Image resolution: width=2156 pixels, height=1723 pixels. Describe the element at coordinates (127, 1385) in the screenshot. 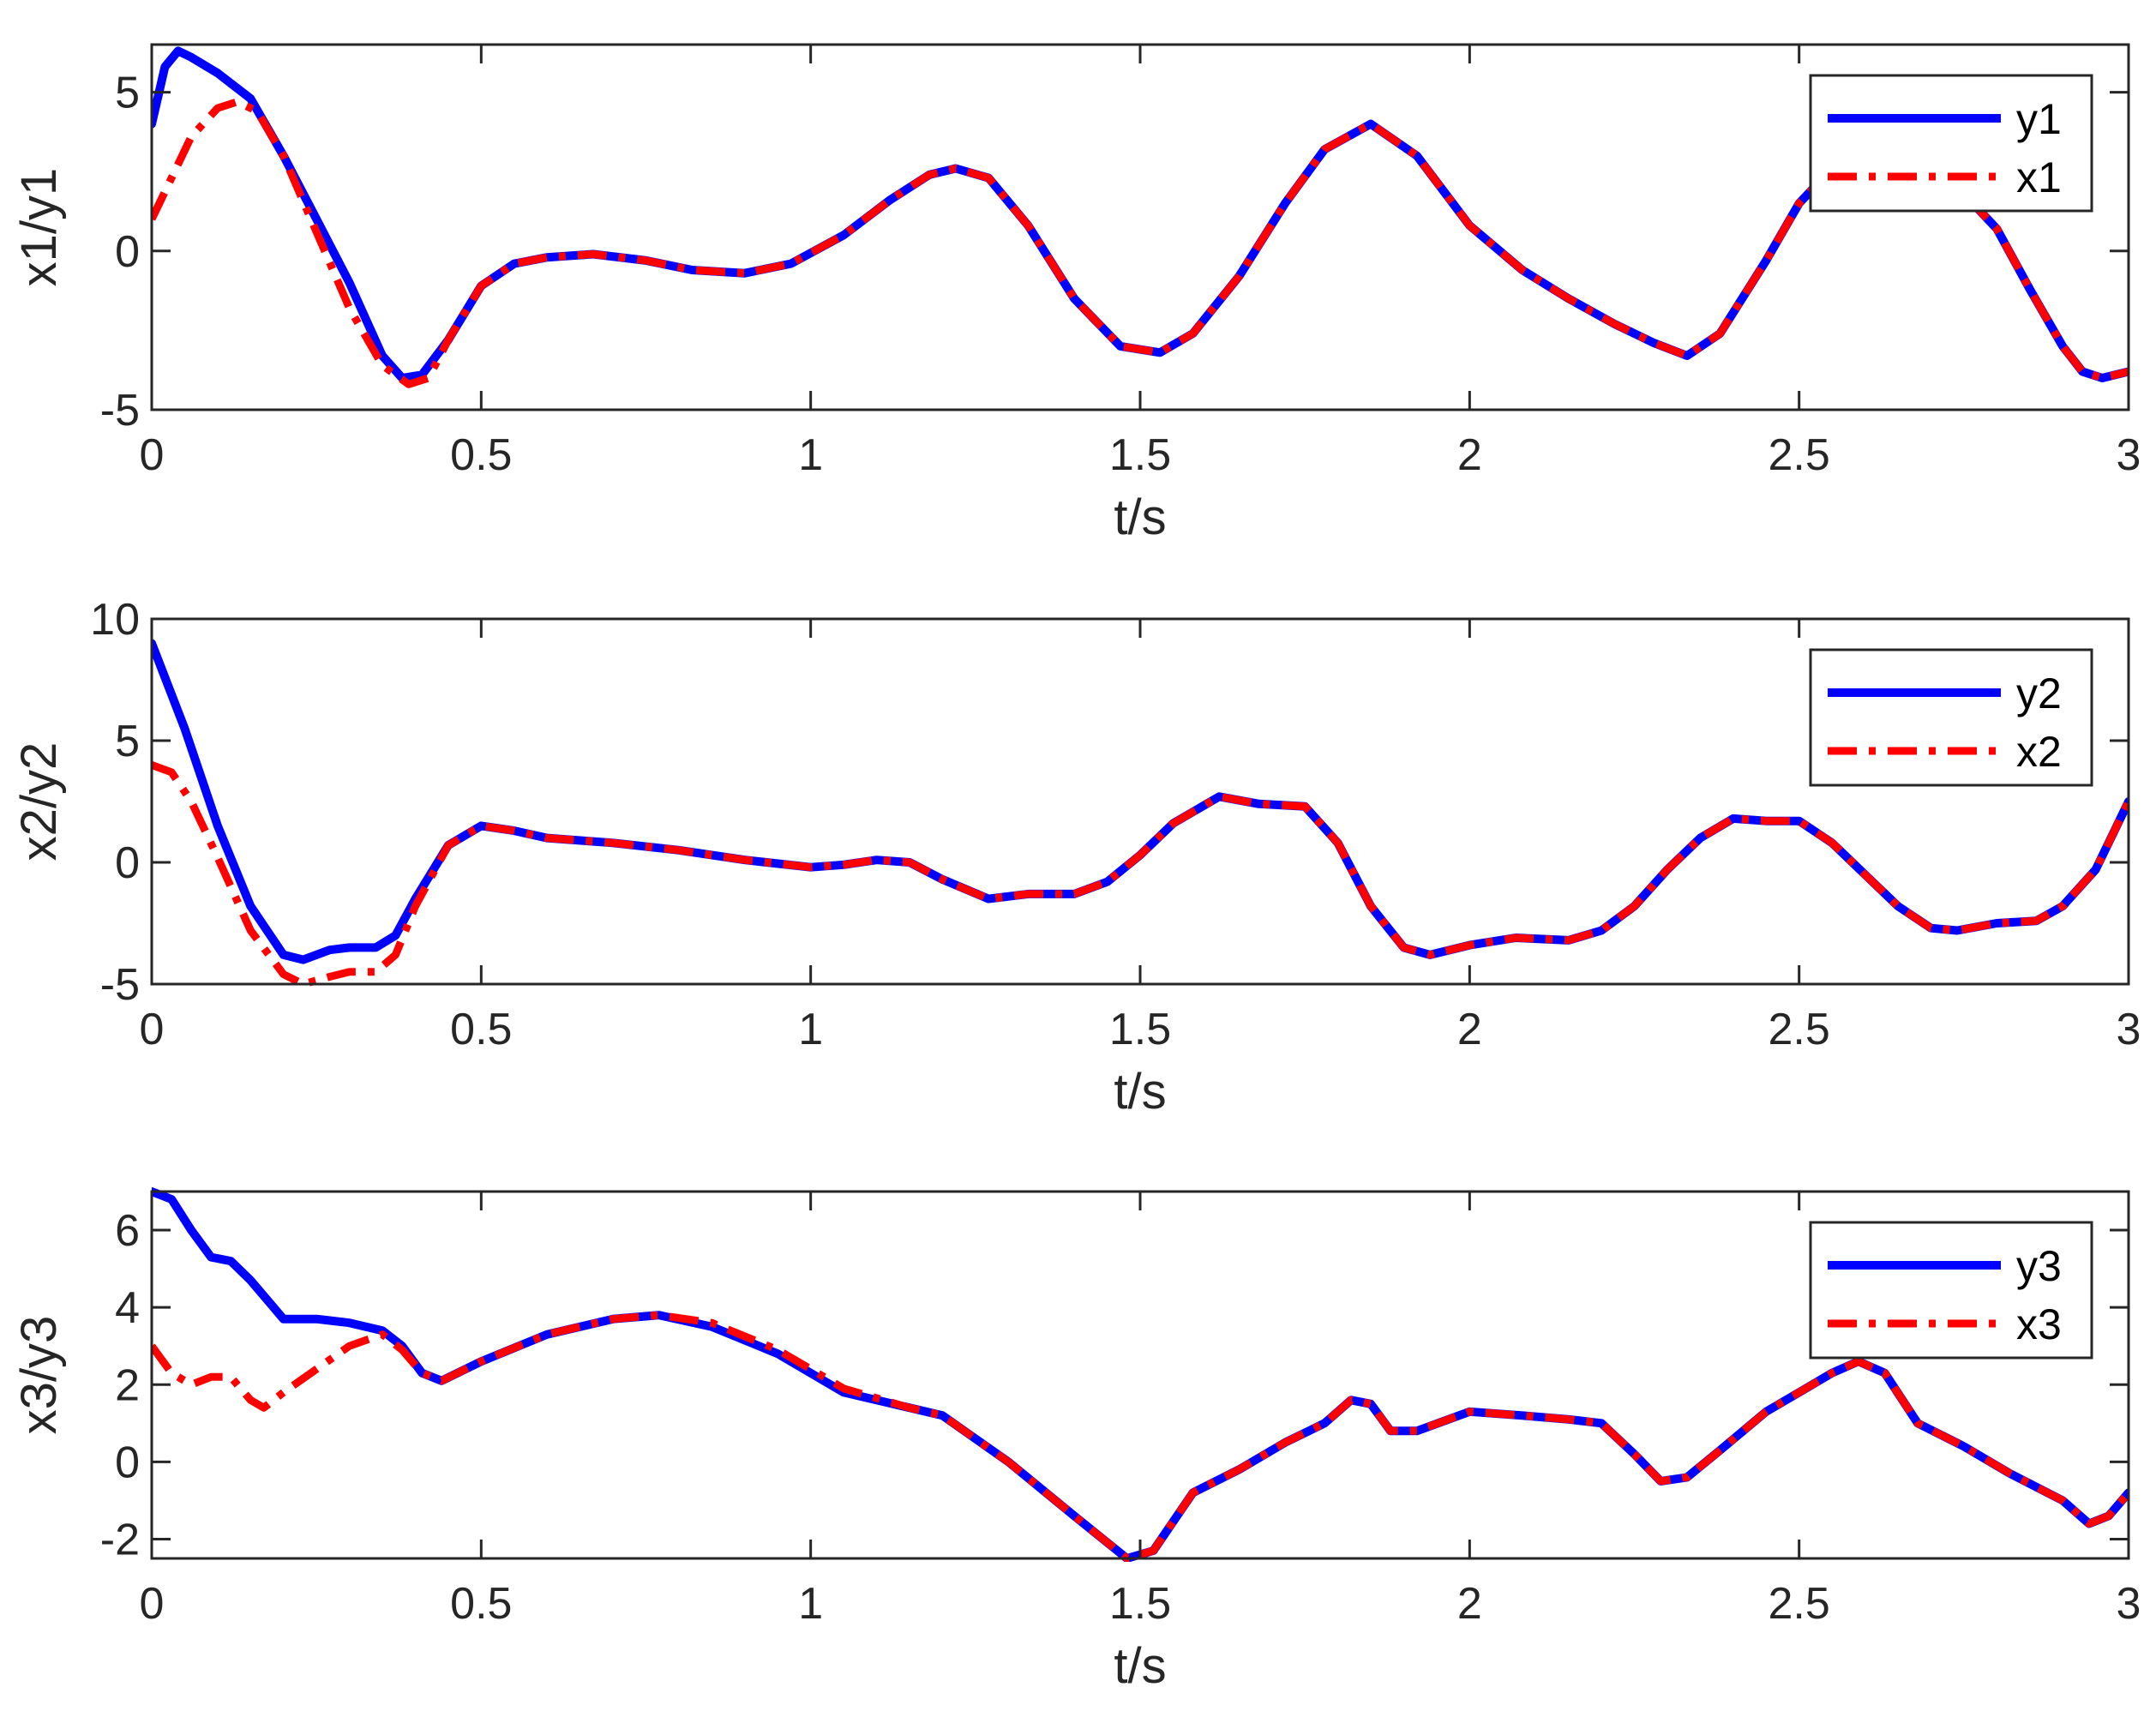

I see `y-tick-label: 2` at that location.